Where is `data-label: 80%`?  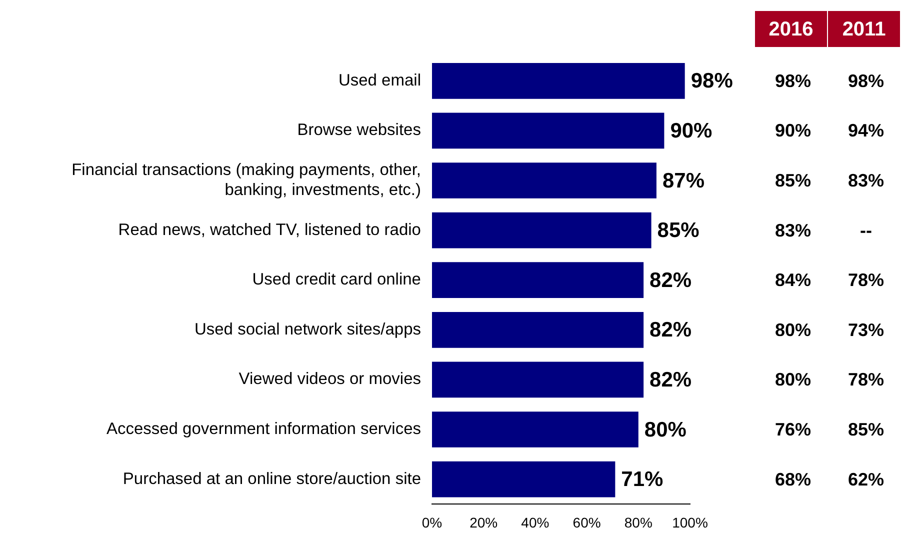
data-label: 80% is located at coordinates (665, 430).